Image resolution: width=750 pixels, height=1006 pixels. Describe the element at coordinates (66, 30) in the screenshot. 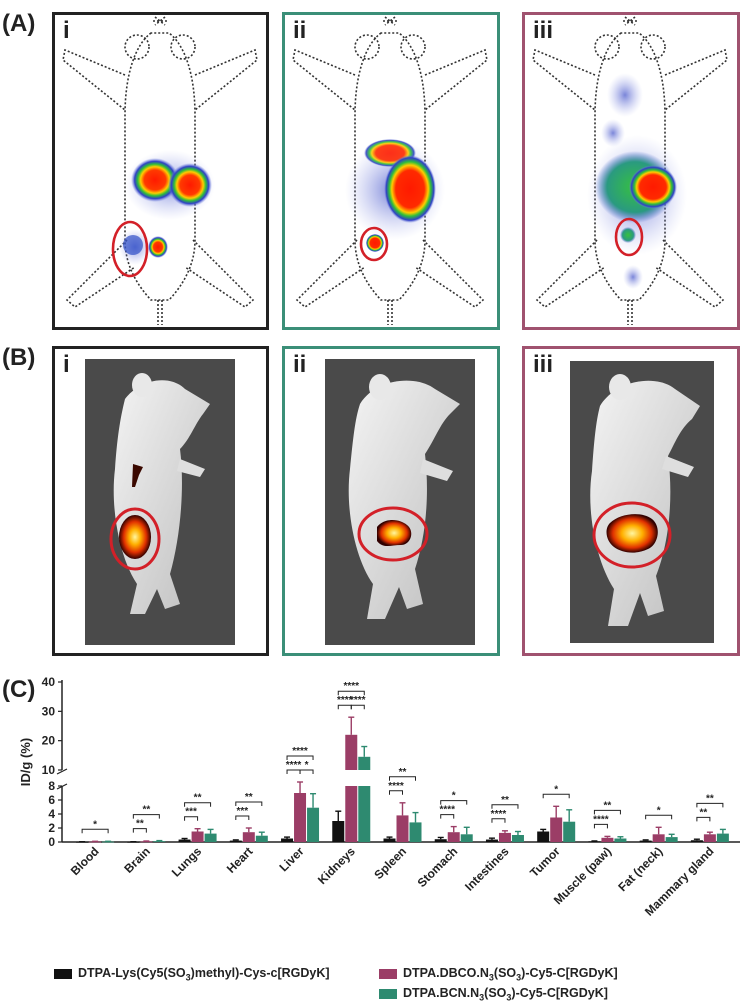

I see `panel-a-i-label: i` at that location.